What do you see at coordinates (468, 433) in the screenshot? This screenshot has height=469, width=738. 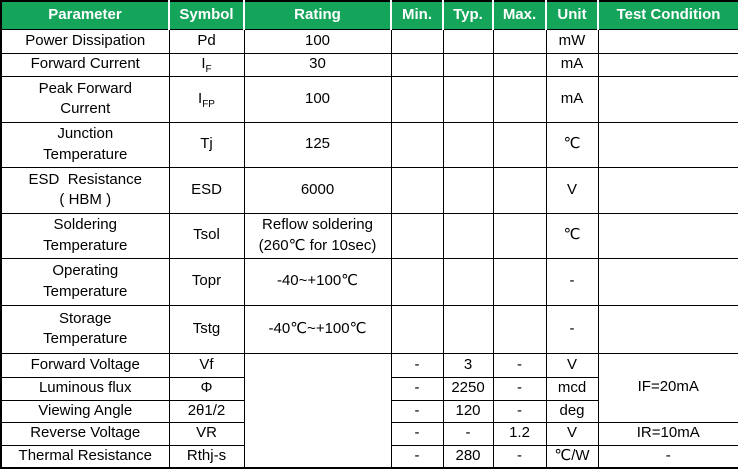 I see `cell-typ: -` at bounding box center [468, 433].